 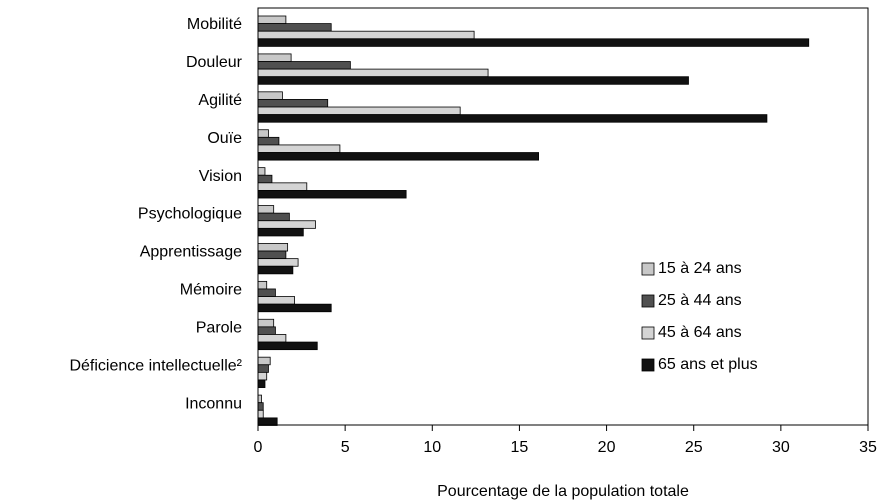 What do you see at coordinates (224, 138) in the screenshot?
I see `category-label: Ouïe` at bounding box center [224, 138].